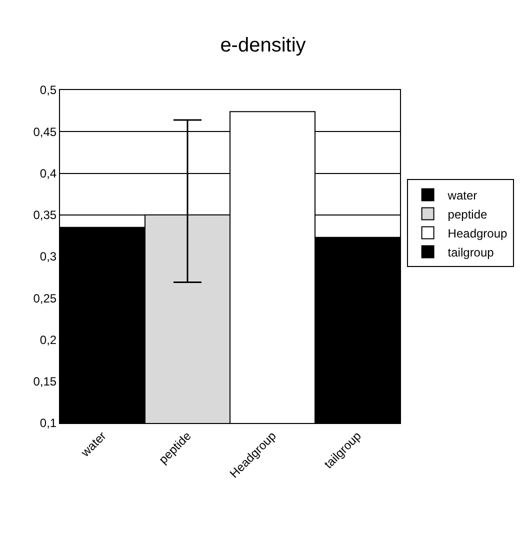 The image size is (526, 533). What do you see at coordinates (45, 381) in the screenshot?
I see `y-tick-label: 0,15` at bounding box center [45, 381].